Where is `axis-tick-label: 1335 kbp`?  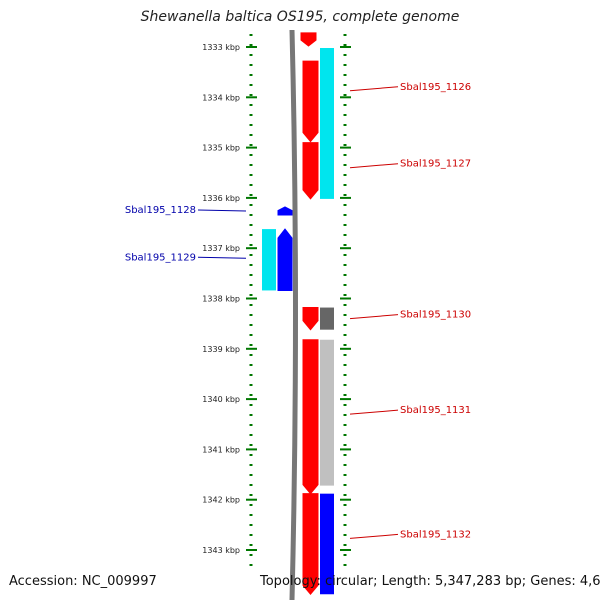
axis-tick-label: 1335 kbp is located at coordinates (221, 148).